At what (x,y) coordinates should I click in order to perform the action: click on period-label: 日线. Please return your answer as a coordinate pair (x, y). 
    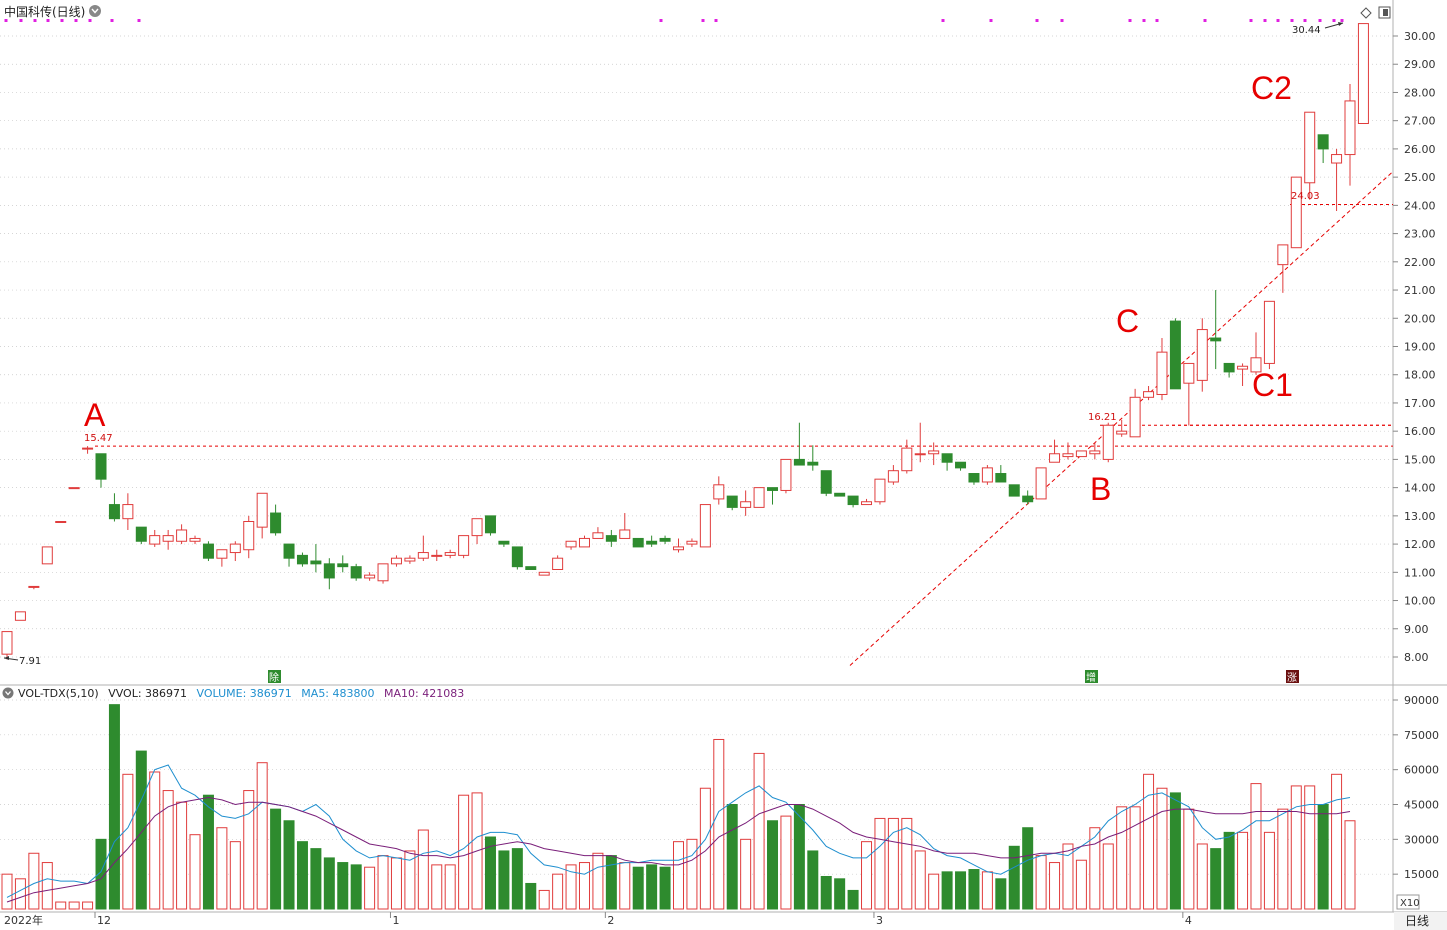
    Looking at the image, I should click on (1417, 921).